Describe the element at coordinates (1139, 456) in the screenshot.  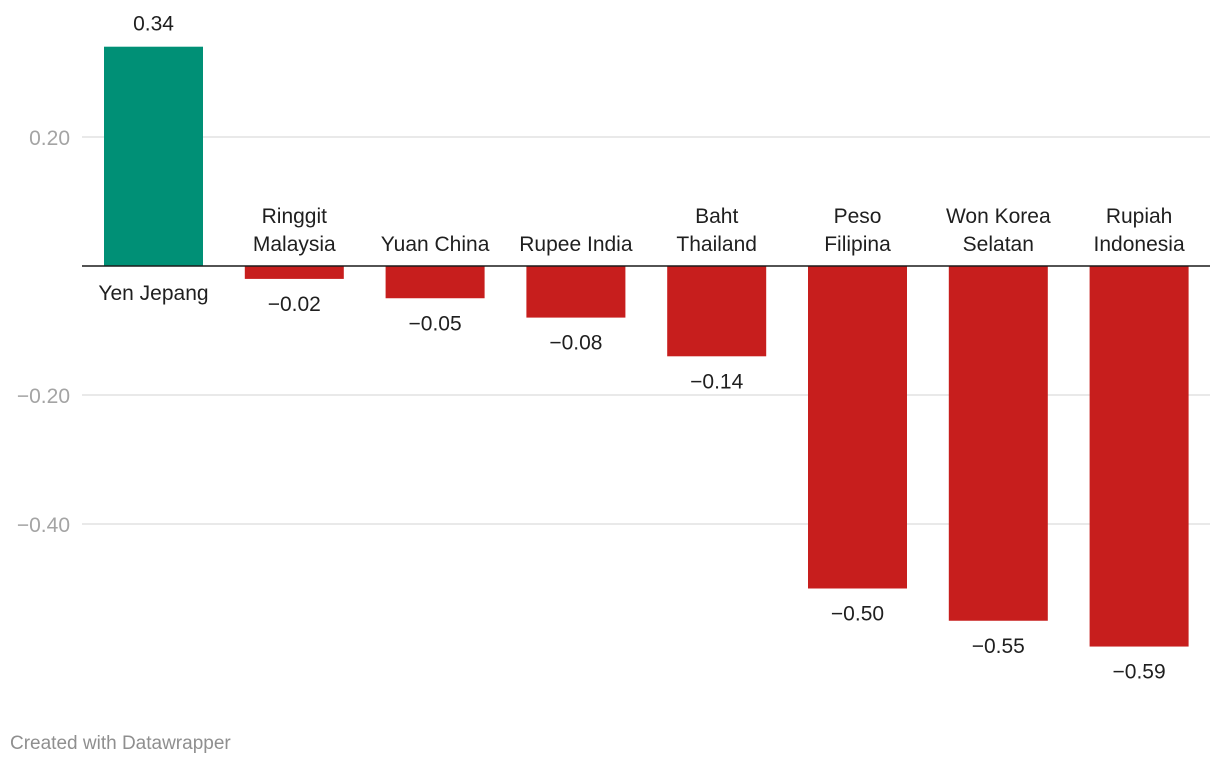
I see `bar-rupiah-indonesia` at that location.